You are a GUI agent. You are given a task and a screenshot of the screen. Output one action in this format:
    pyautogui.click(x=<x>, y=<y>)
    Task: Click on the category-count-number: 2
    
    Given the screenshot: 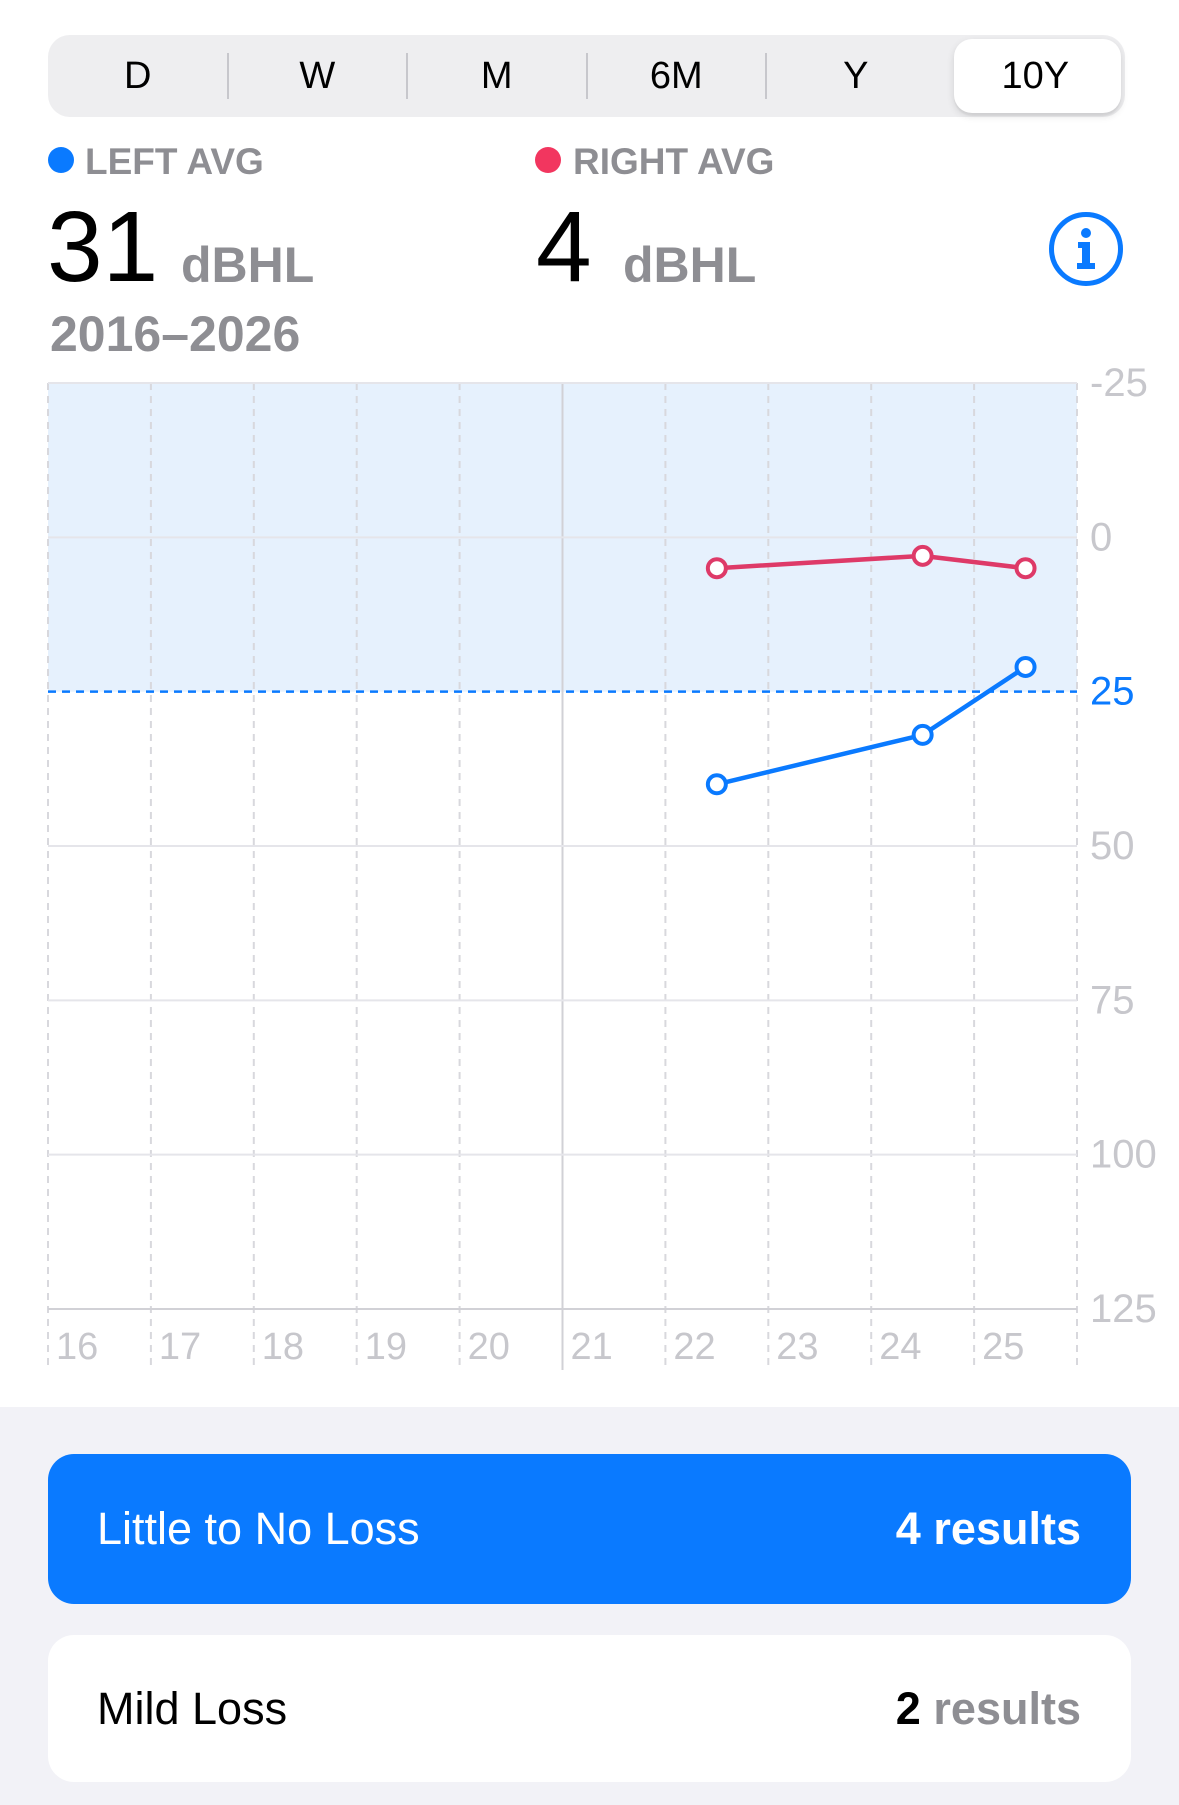 What is the action you would take?
    pyautogui.click(x=908, y=1708)
    